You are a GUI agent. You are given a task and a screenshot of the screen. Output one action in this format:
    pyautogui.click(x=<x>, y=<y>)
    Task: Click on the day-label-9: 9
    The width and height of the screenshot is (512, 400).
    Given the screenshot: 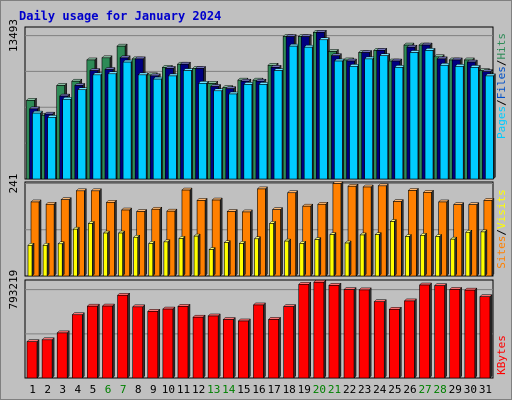 What is the action you would take?
    pyautogui.click(x=153, y=389)
    